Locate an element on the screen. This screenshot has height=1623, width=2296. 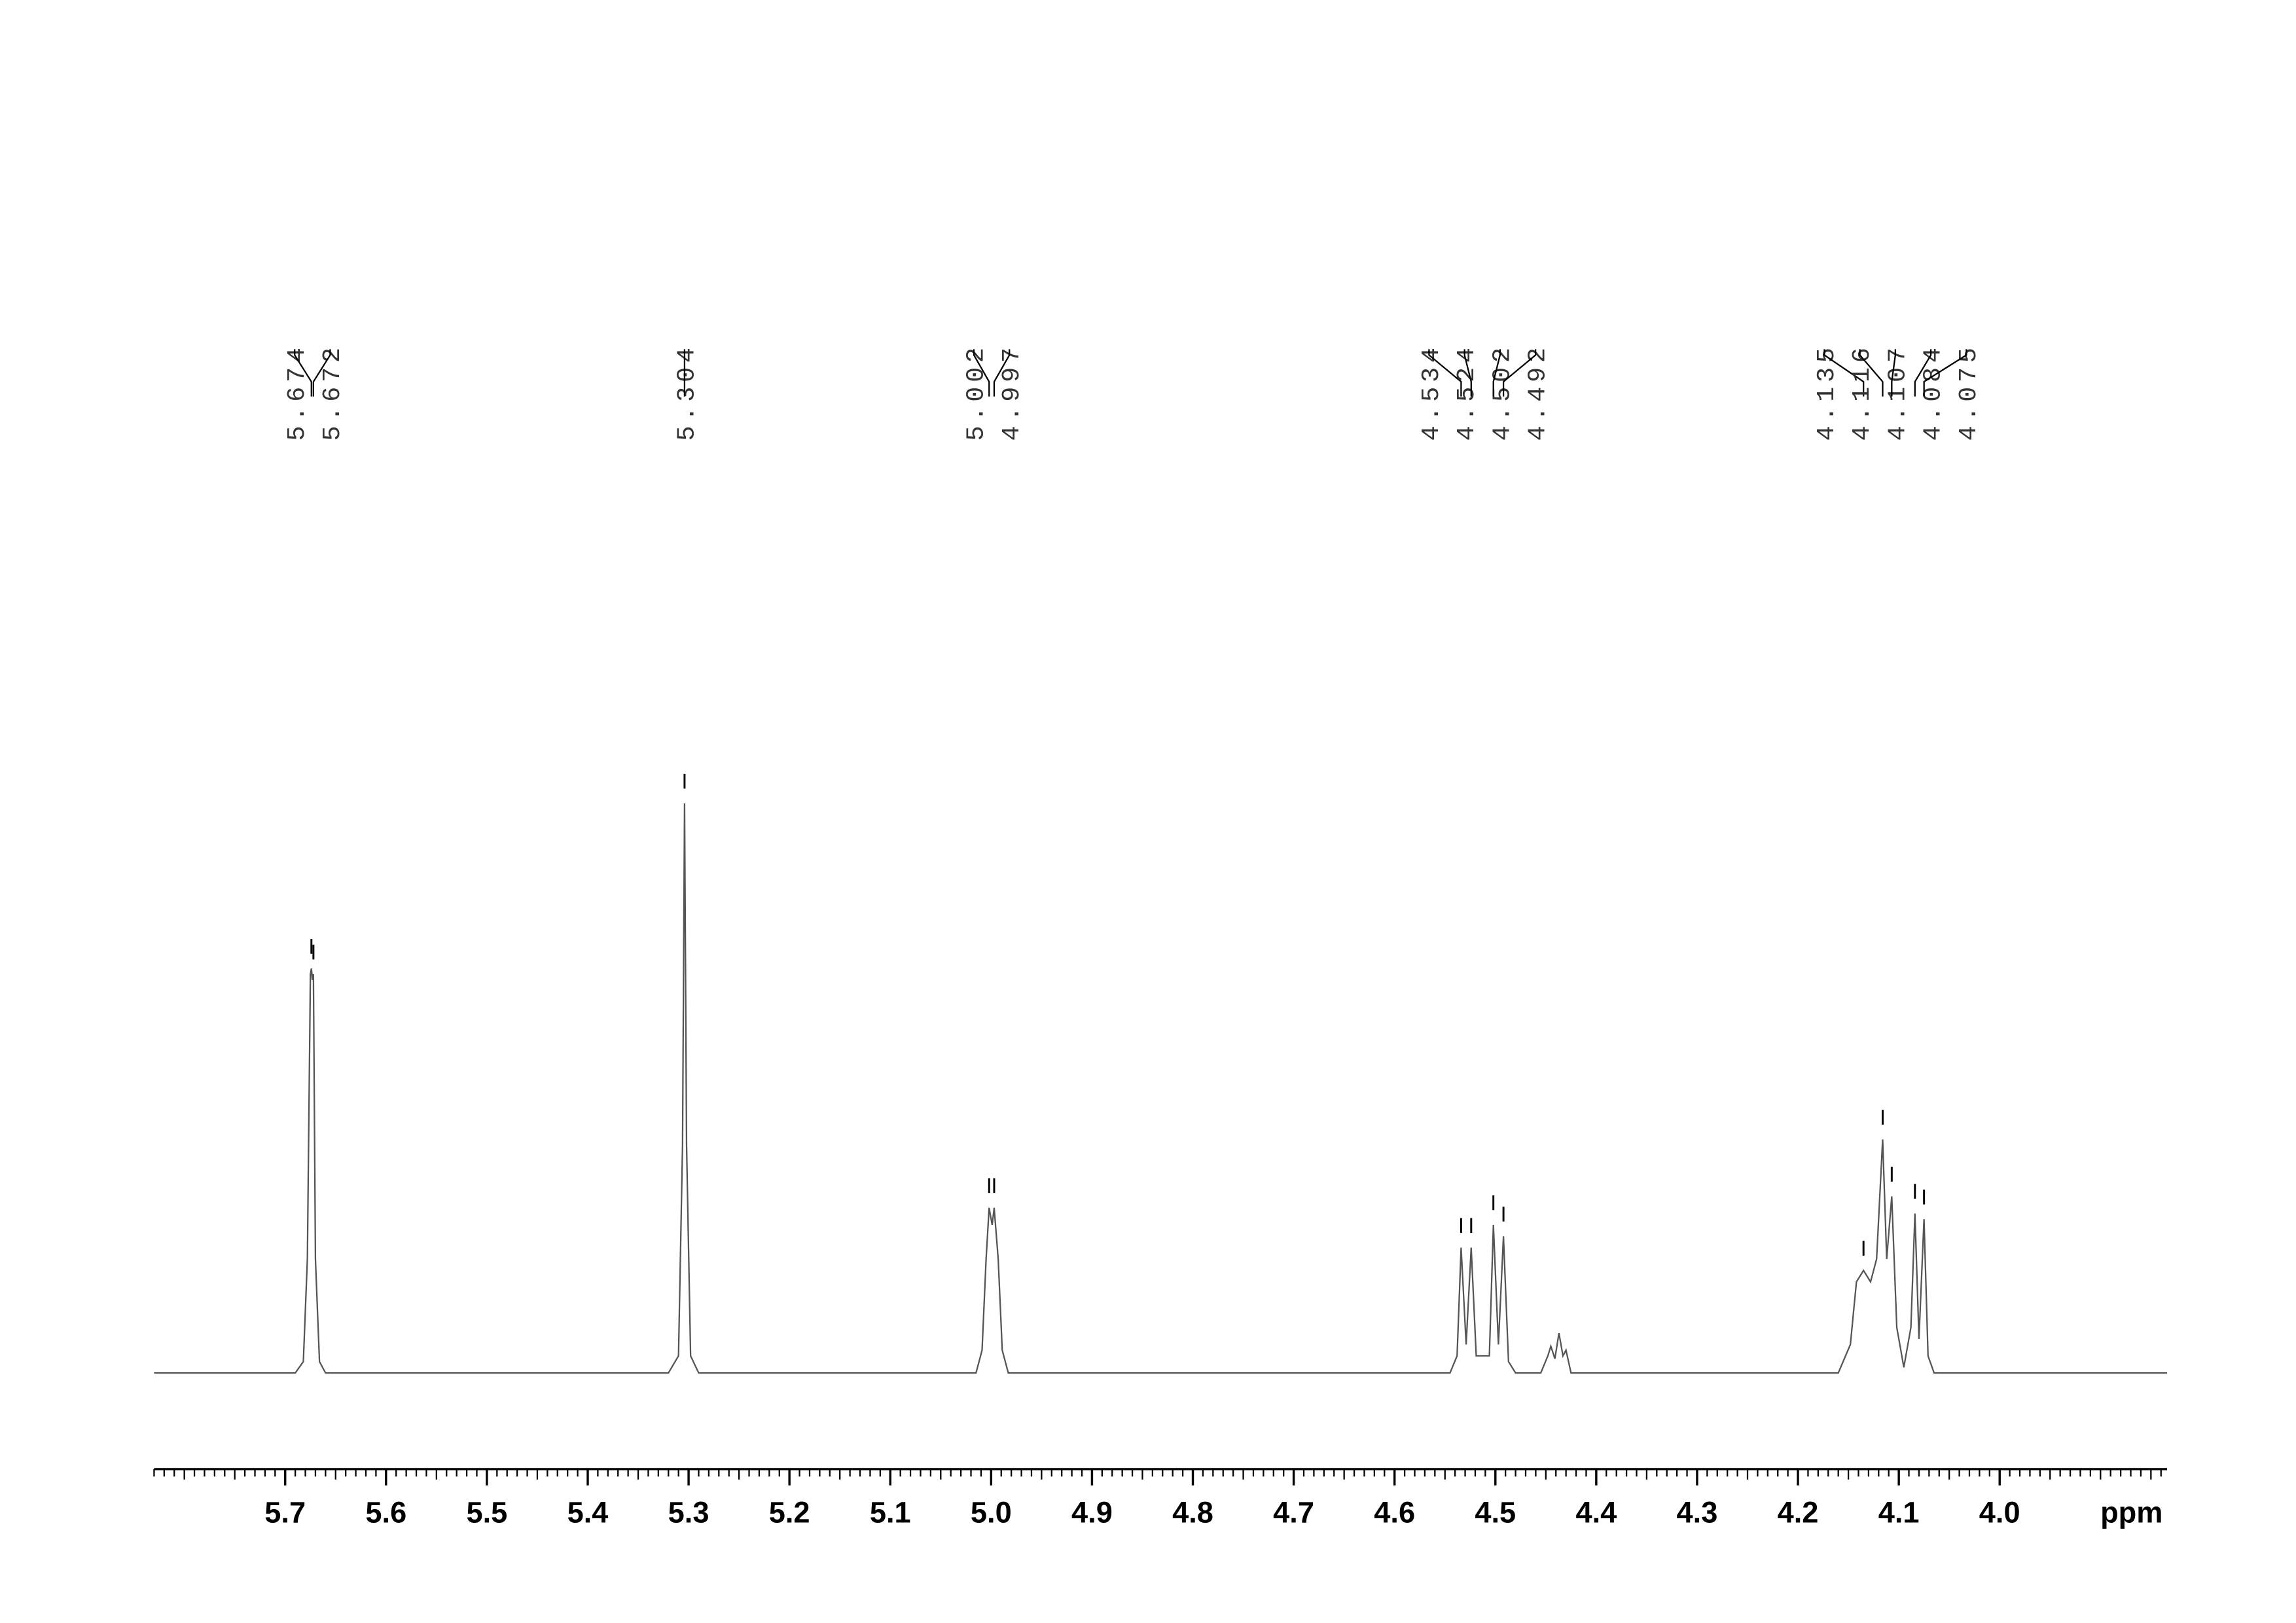
x-tick-label: 4.1 is located at coordinates (1899, 1512).